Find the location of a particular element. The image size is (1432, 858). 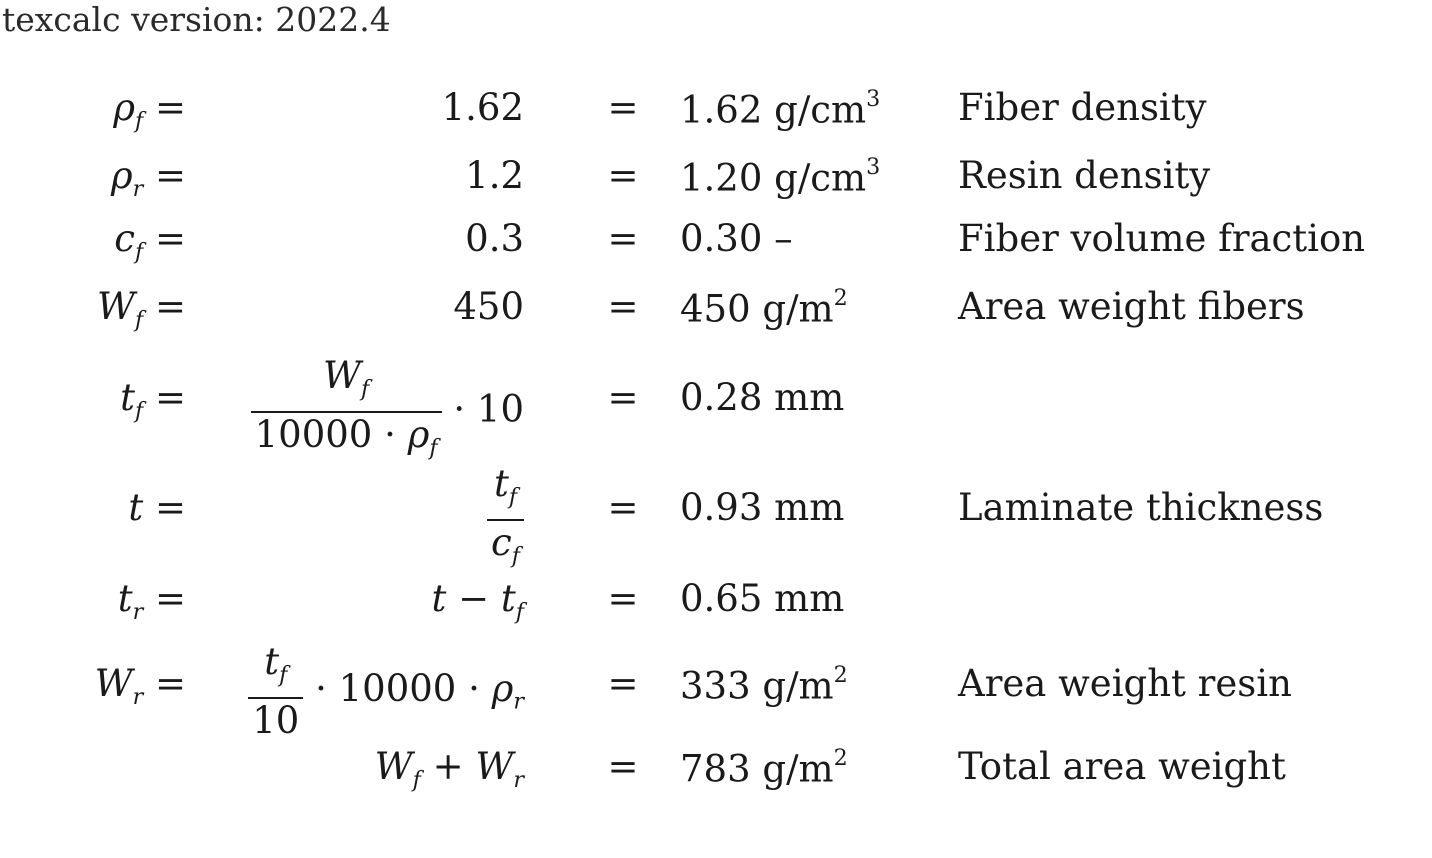

lhs: tf = is located at coordinates (153, 400).